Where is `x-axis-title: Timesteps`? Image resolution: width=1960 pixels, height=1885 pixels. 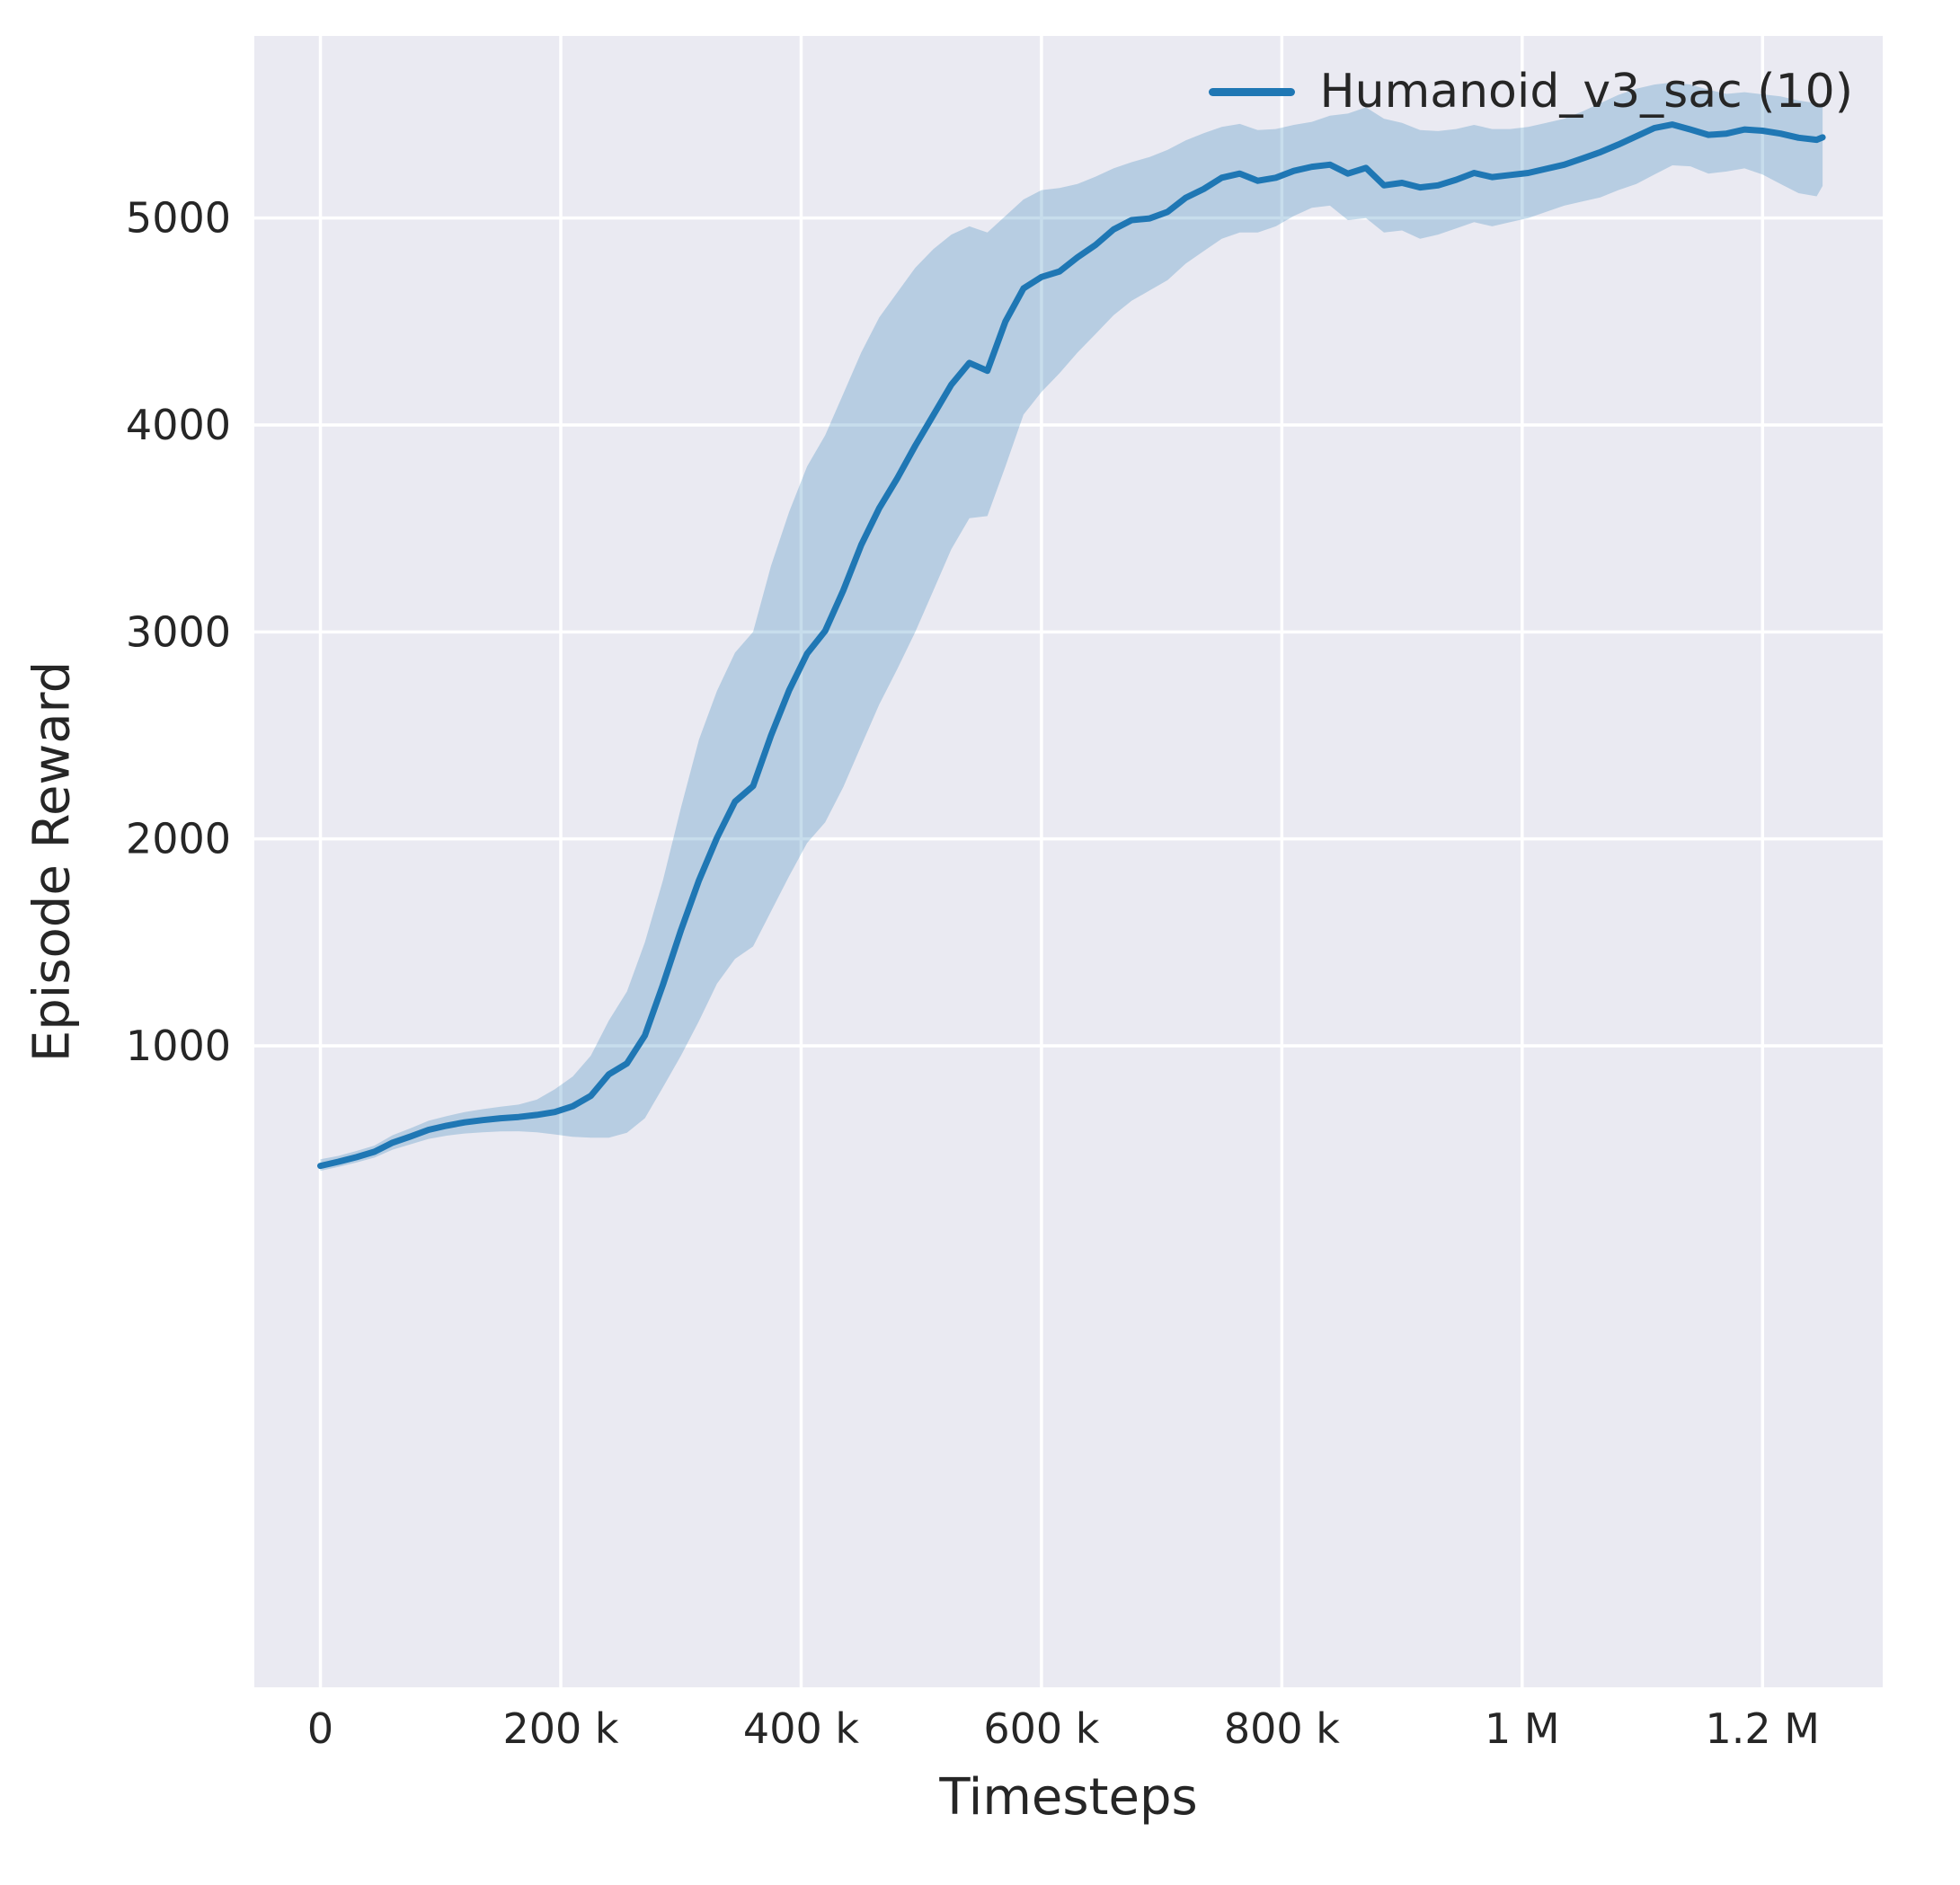
x-axis-title: Timesteps is located at coordinates (1069, 1797).